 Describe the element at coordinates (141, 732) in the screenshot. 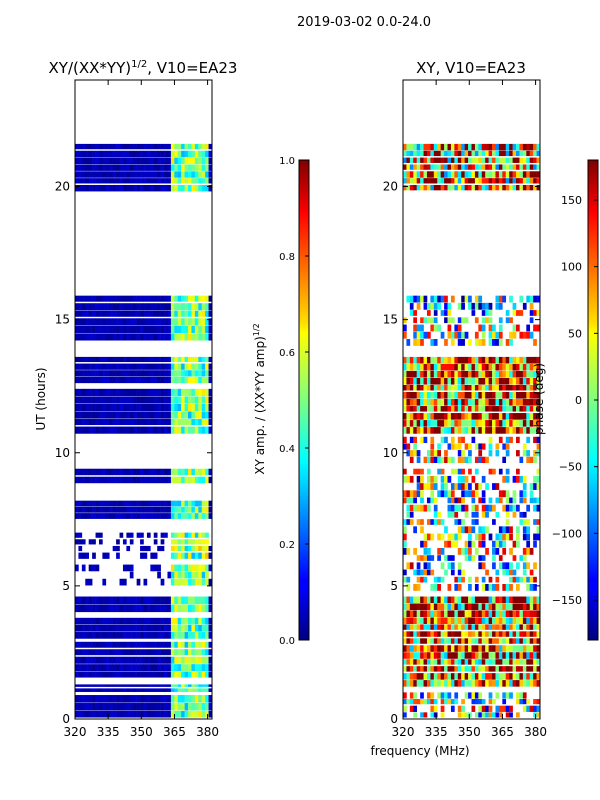

I see `x-tick-label: 350` at that location.